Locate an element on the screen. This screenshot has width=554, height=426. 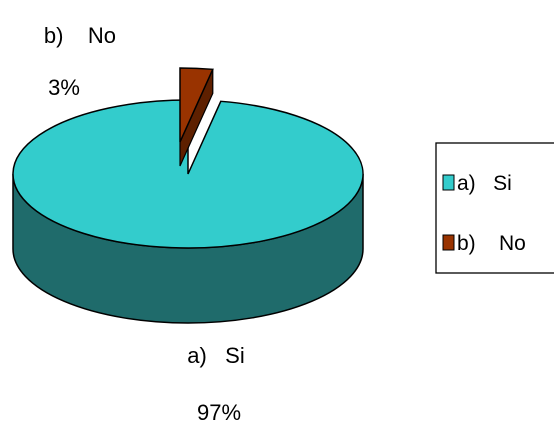
slice-label-no-name: b) No is located at coordinates (80, 35).